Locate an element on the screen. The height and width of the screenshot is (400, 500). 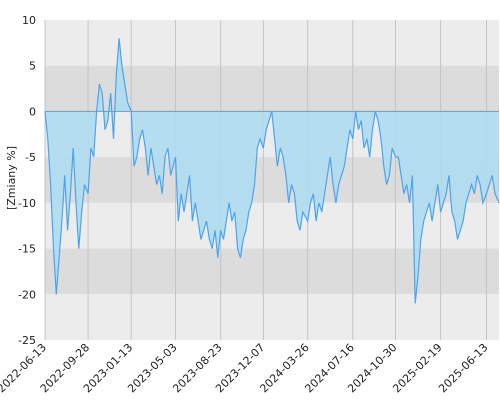
y-tick-label-0: 0 is located at coordinates (32, 111).